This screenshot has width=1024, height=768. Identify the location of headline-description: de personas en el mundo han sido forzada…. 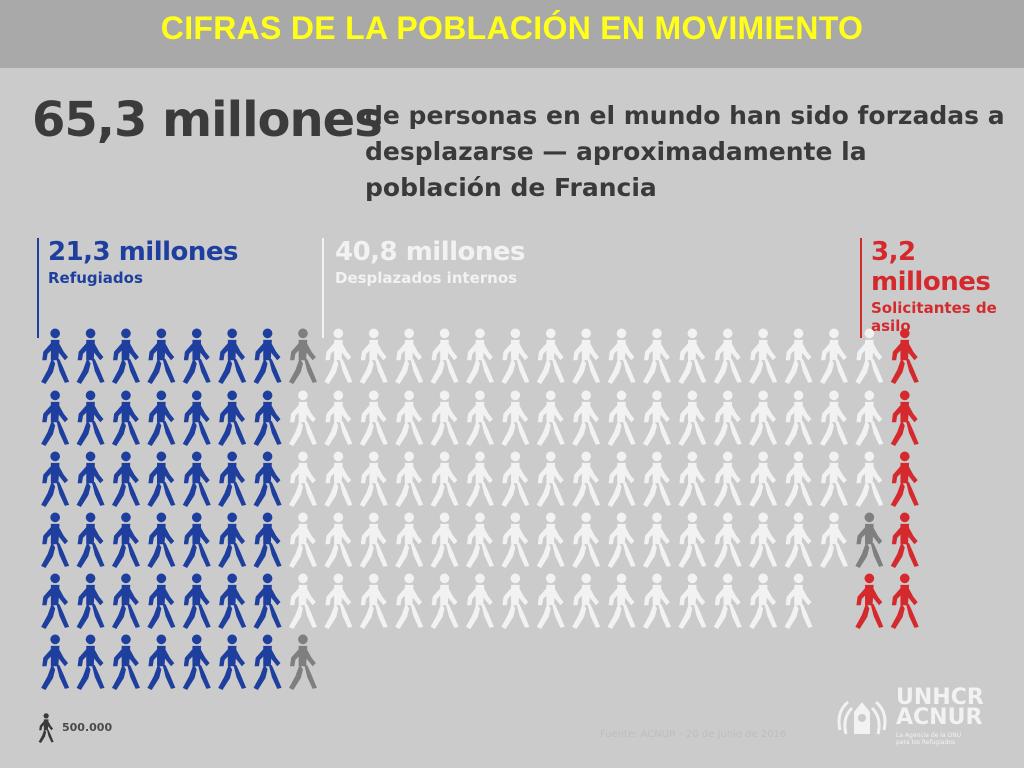
(685, 151).